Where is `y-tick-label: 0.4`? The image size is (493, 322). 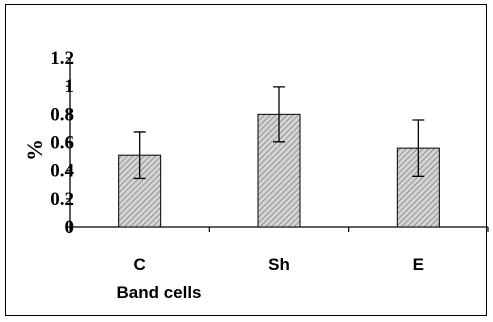 y-tick-label: 0.4 is located at coordinates (62, 171).